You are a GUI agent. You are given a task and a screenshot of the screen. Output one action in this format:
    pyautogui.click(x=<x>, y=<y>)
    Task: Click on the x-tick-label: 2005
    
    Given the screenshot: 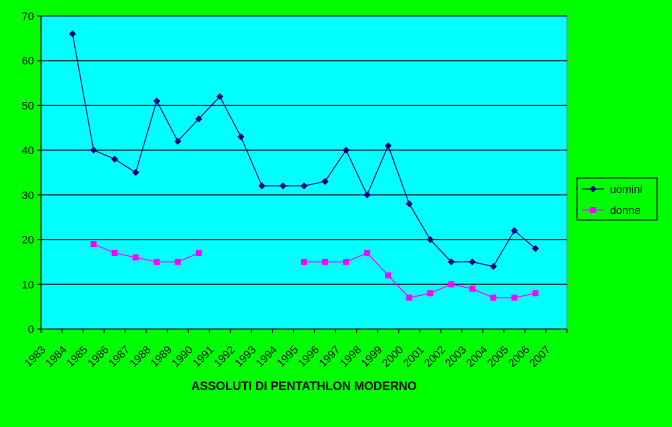 What is the action you would take?
    pyautogui.click(x=498, y=357)
    